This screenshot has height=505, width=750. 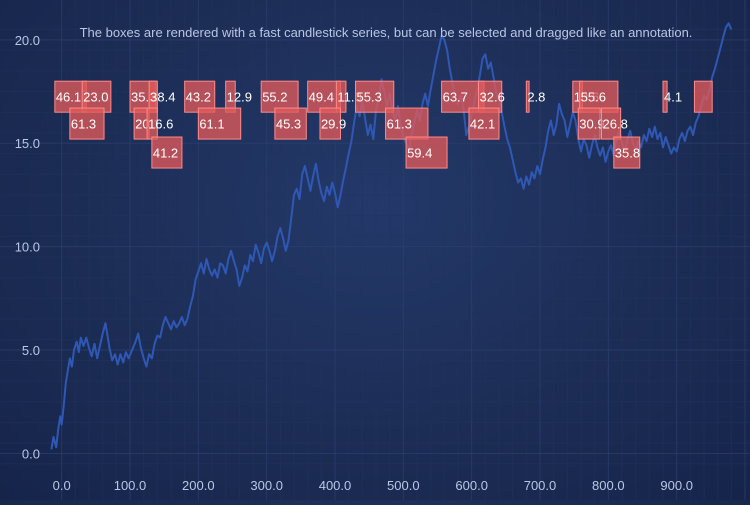 I want to click on box-annotation: 16.6, so click(x=159, y=123).